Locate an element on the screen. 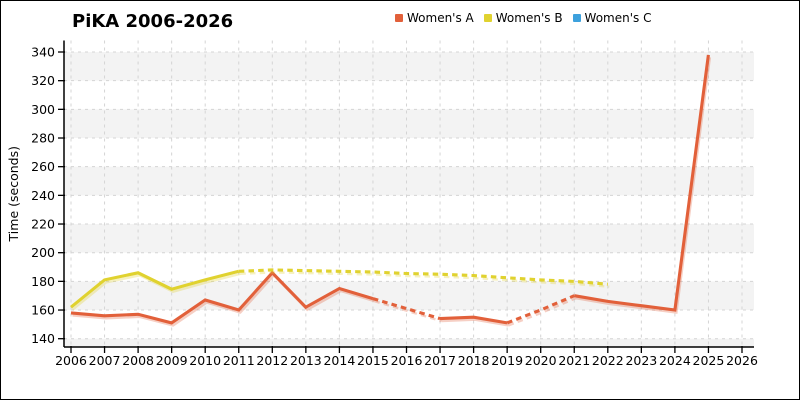 The image size is (800, 401). chart-title: PiKA 2006-2026 is located at coordinates (153, 21).